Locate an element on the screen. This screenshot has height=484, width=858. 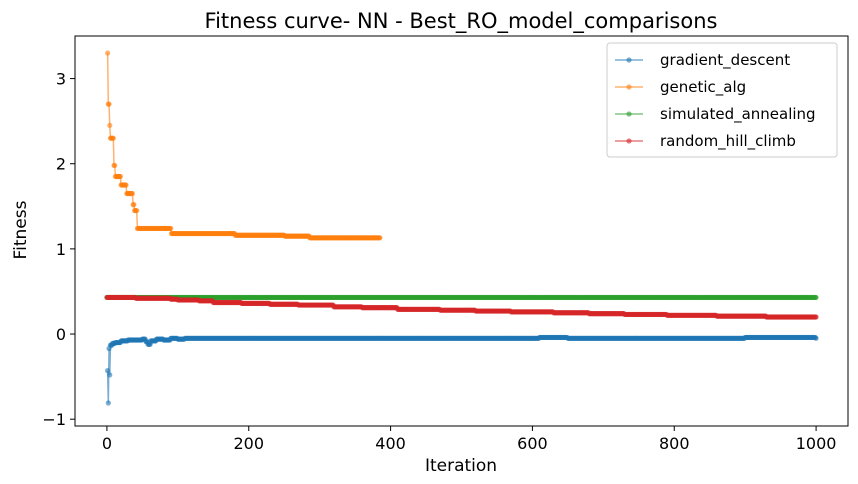
legend-item: genetic_alg is located at coordinates (680, 87).